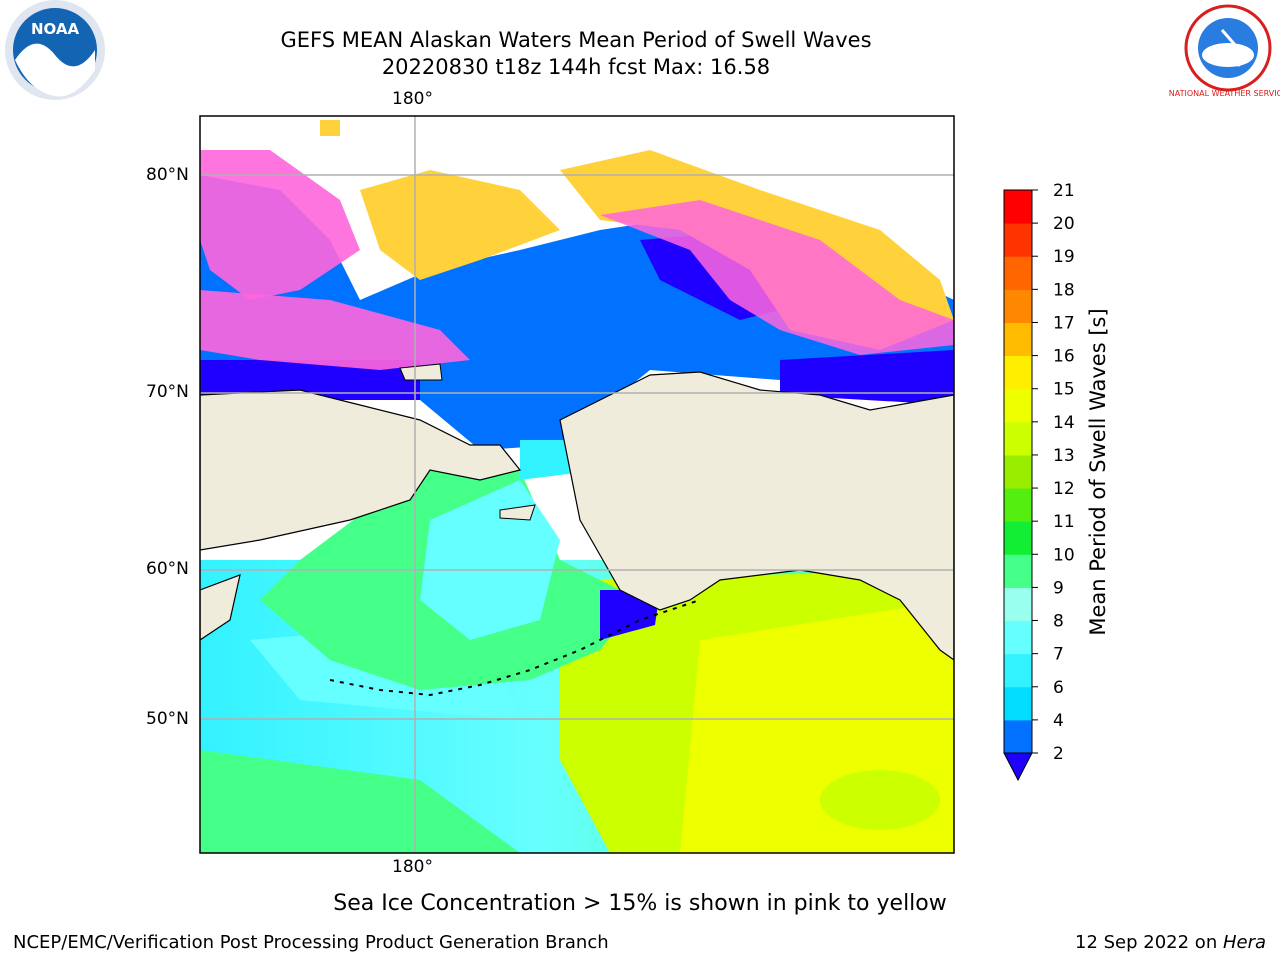 This screenshot has width=1280, height=960. What do you see at coordinates (1058, 688) in the screenshot?
I see `colorbar-tick-label: 6` at bounding box center [1058, 688].